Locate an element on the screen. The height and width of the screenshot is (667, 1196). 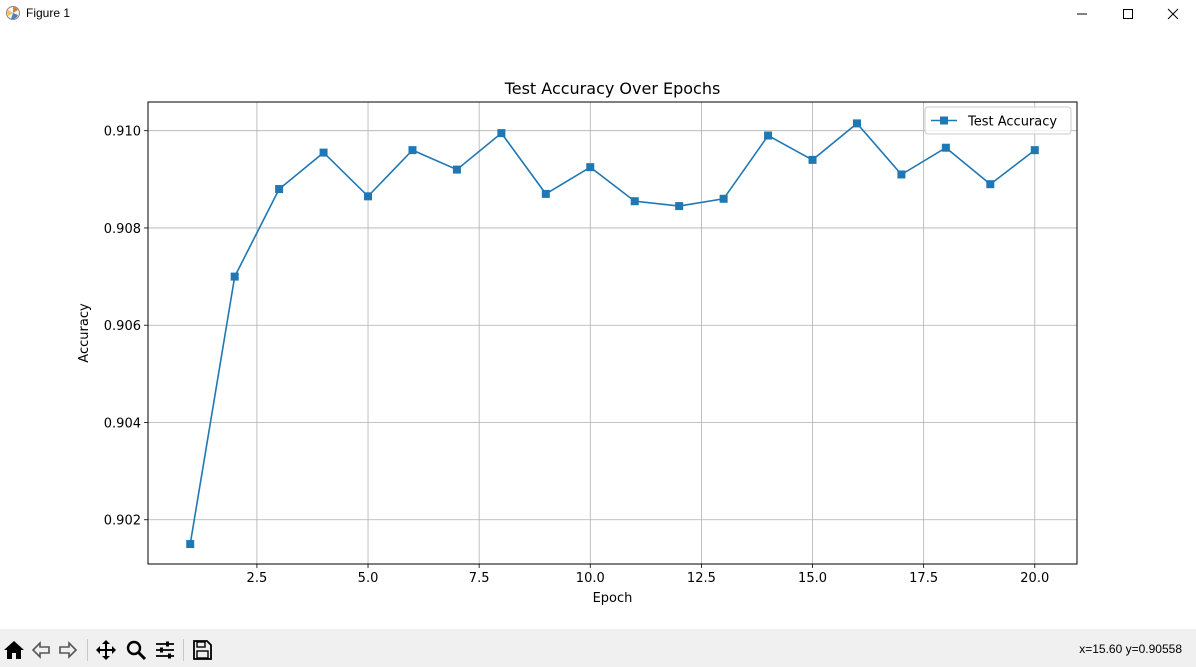
back-arrow-icon is located at coordinates (41, 650).